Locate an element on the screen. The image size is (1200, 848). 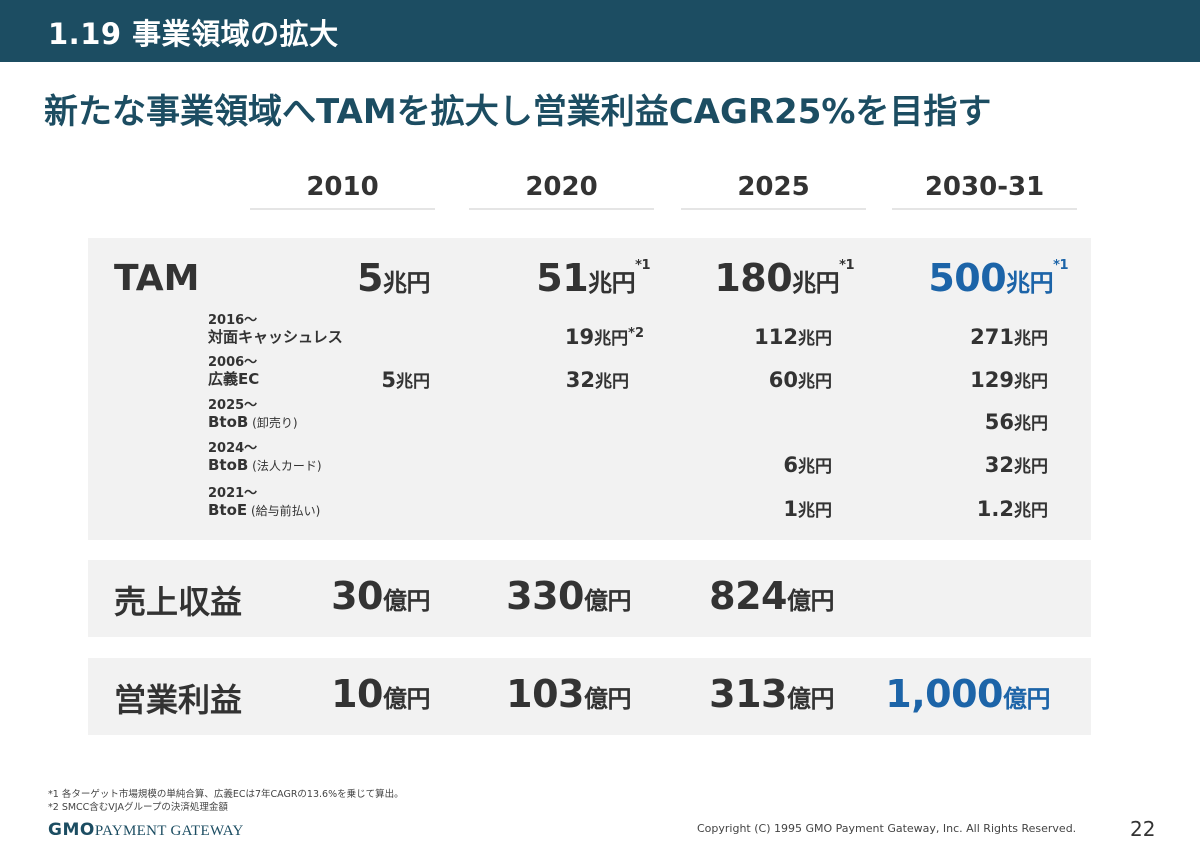
tam-subrow-value: 112兆円 is located at coordinates (793, 337).